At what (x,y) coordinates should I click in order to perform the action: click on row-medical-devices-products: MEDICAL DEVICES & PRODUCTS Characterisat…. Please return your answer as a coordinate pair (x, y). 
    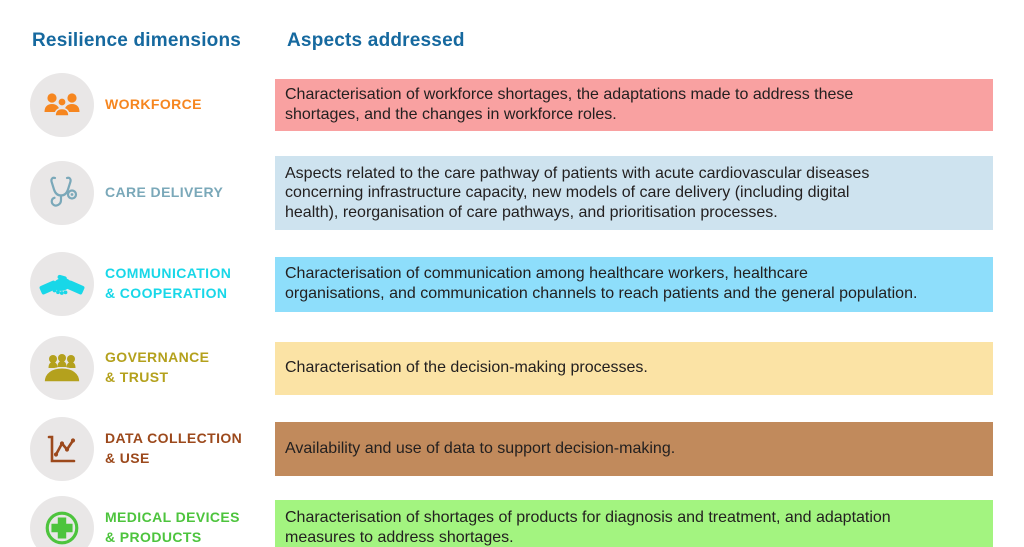
    Looking at the image, I should click on (512, 521).